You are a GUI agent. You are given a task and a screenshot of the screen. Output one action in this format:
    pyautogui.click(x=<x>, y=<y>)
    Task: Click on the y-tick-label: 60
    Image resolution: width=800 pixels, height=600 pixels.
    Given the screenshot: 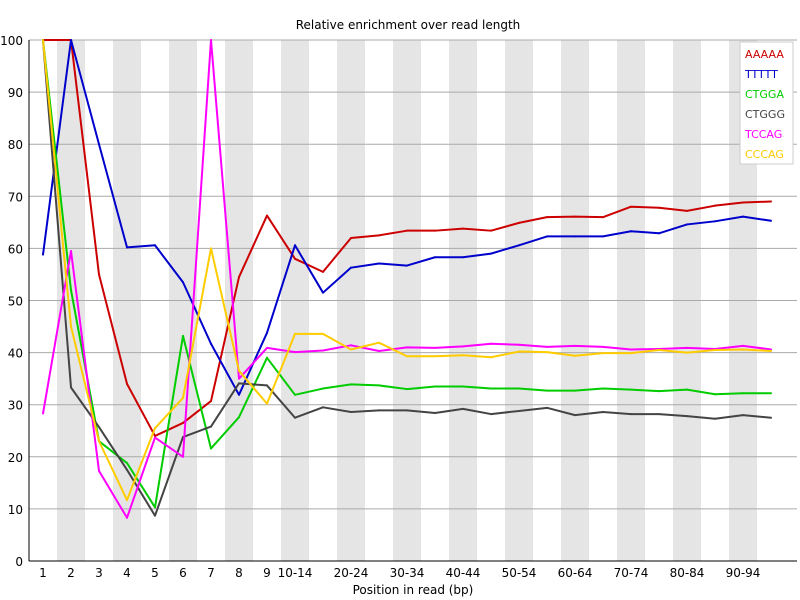 What is the action you would take?
    pyautogui.click(x=15, y=249)
    